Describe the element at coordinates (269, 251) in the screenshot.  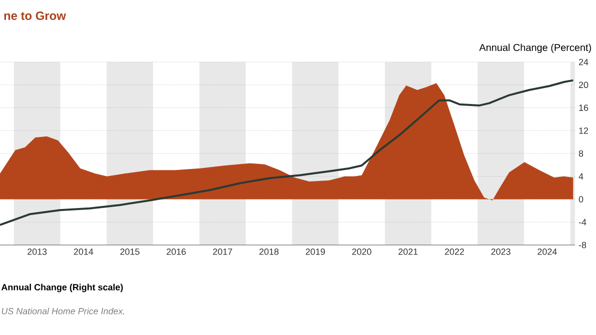
I see `x-tick-label: 2018` at that location.